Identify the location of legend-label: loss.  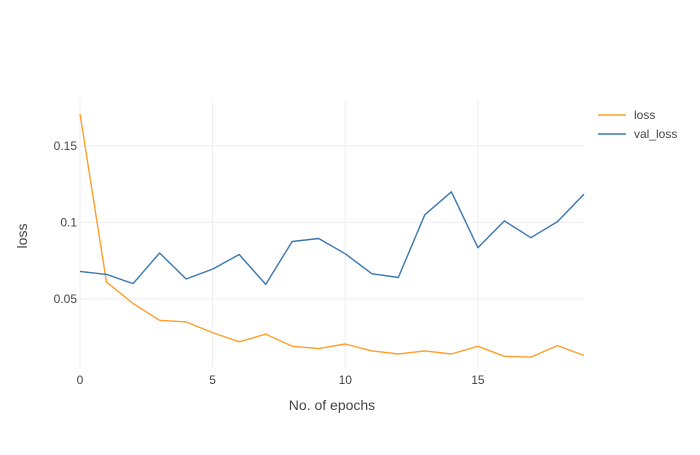
(644, 115).